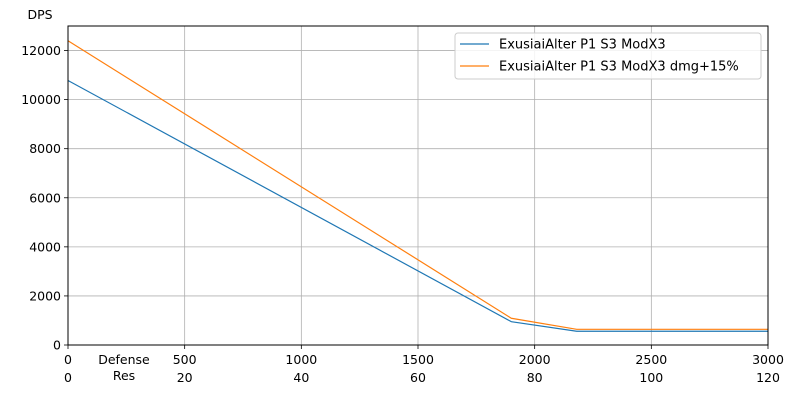  What do you see at coordinates (582, 45) in the screenshot?
I see `legend-label-series-1: ExusiaiAlter P1 S3 ModX3` at bounding box center [582, 45].